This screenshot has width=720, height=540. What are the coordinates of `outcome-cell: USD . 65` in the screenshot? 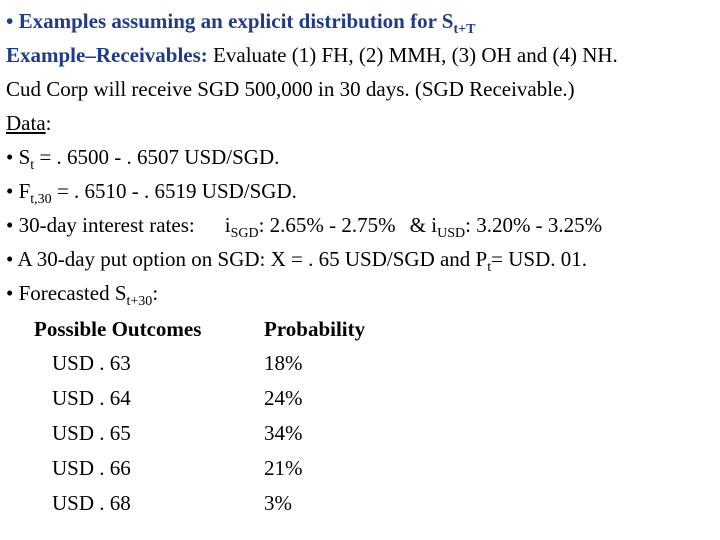 It's located at (91, 433).